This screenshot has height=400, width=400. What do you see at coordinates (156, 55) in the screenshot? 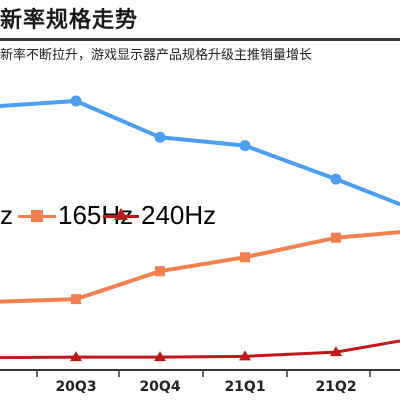
I see `chart-subtitle: 新率不断拉升，游戏显示器产品规格升级主推销量增长` at bounding box center [156, 55].